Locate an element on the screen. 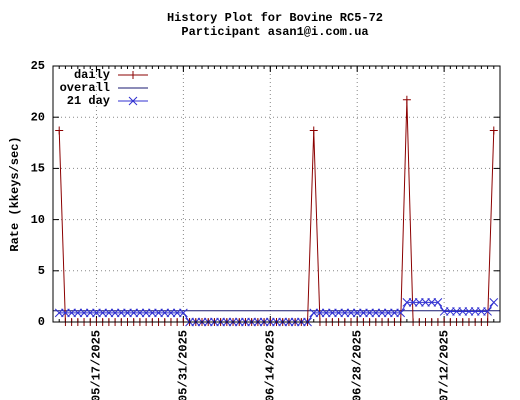 The width and height of the screenshot is (520, 400). chart-subtitle: Participant asan1@i.com.ua is located at coordinates (274, 32).